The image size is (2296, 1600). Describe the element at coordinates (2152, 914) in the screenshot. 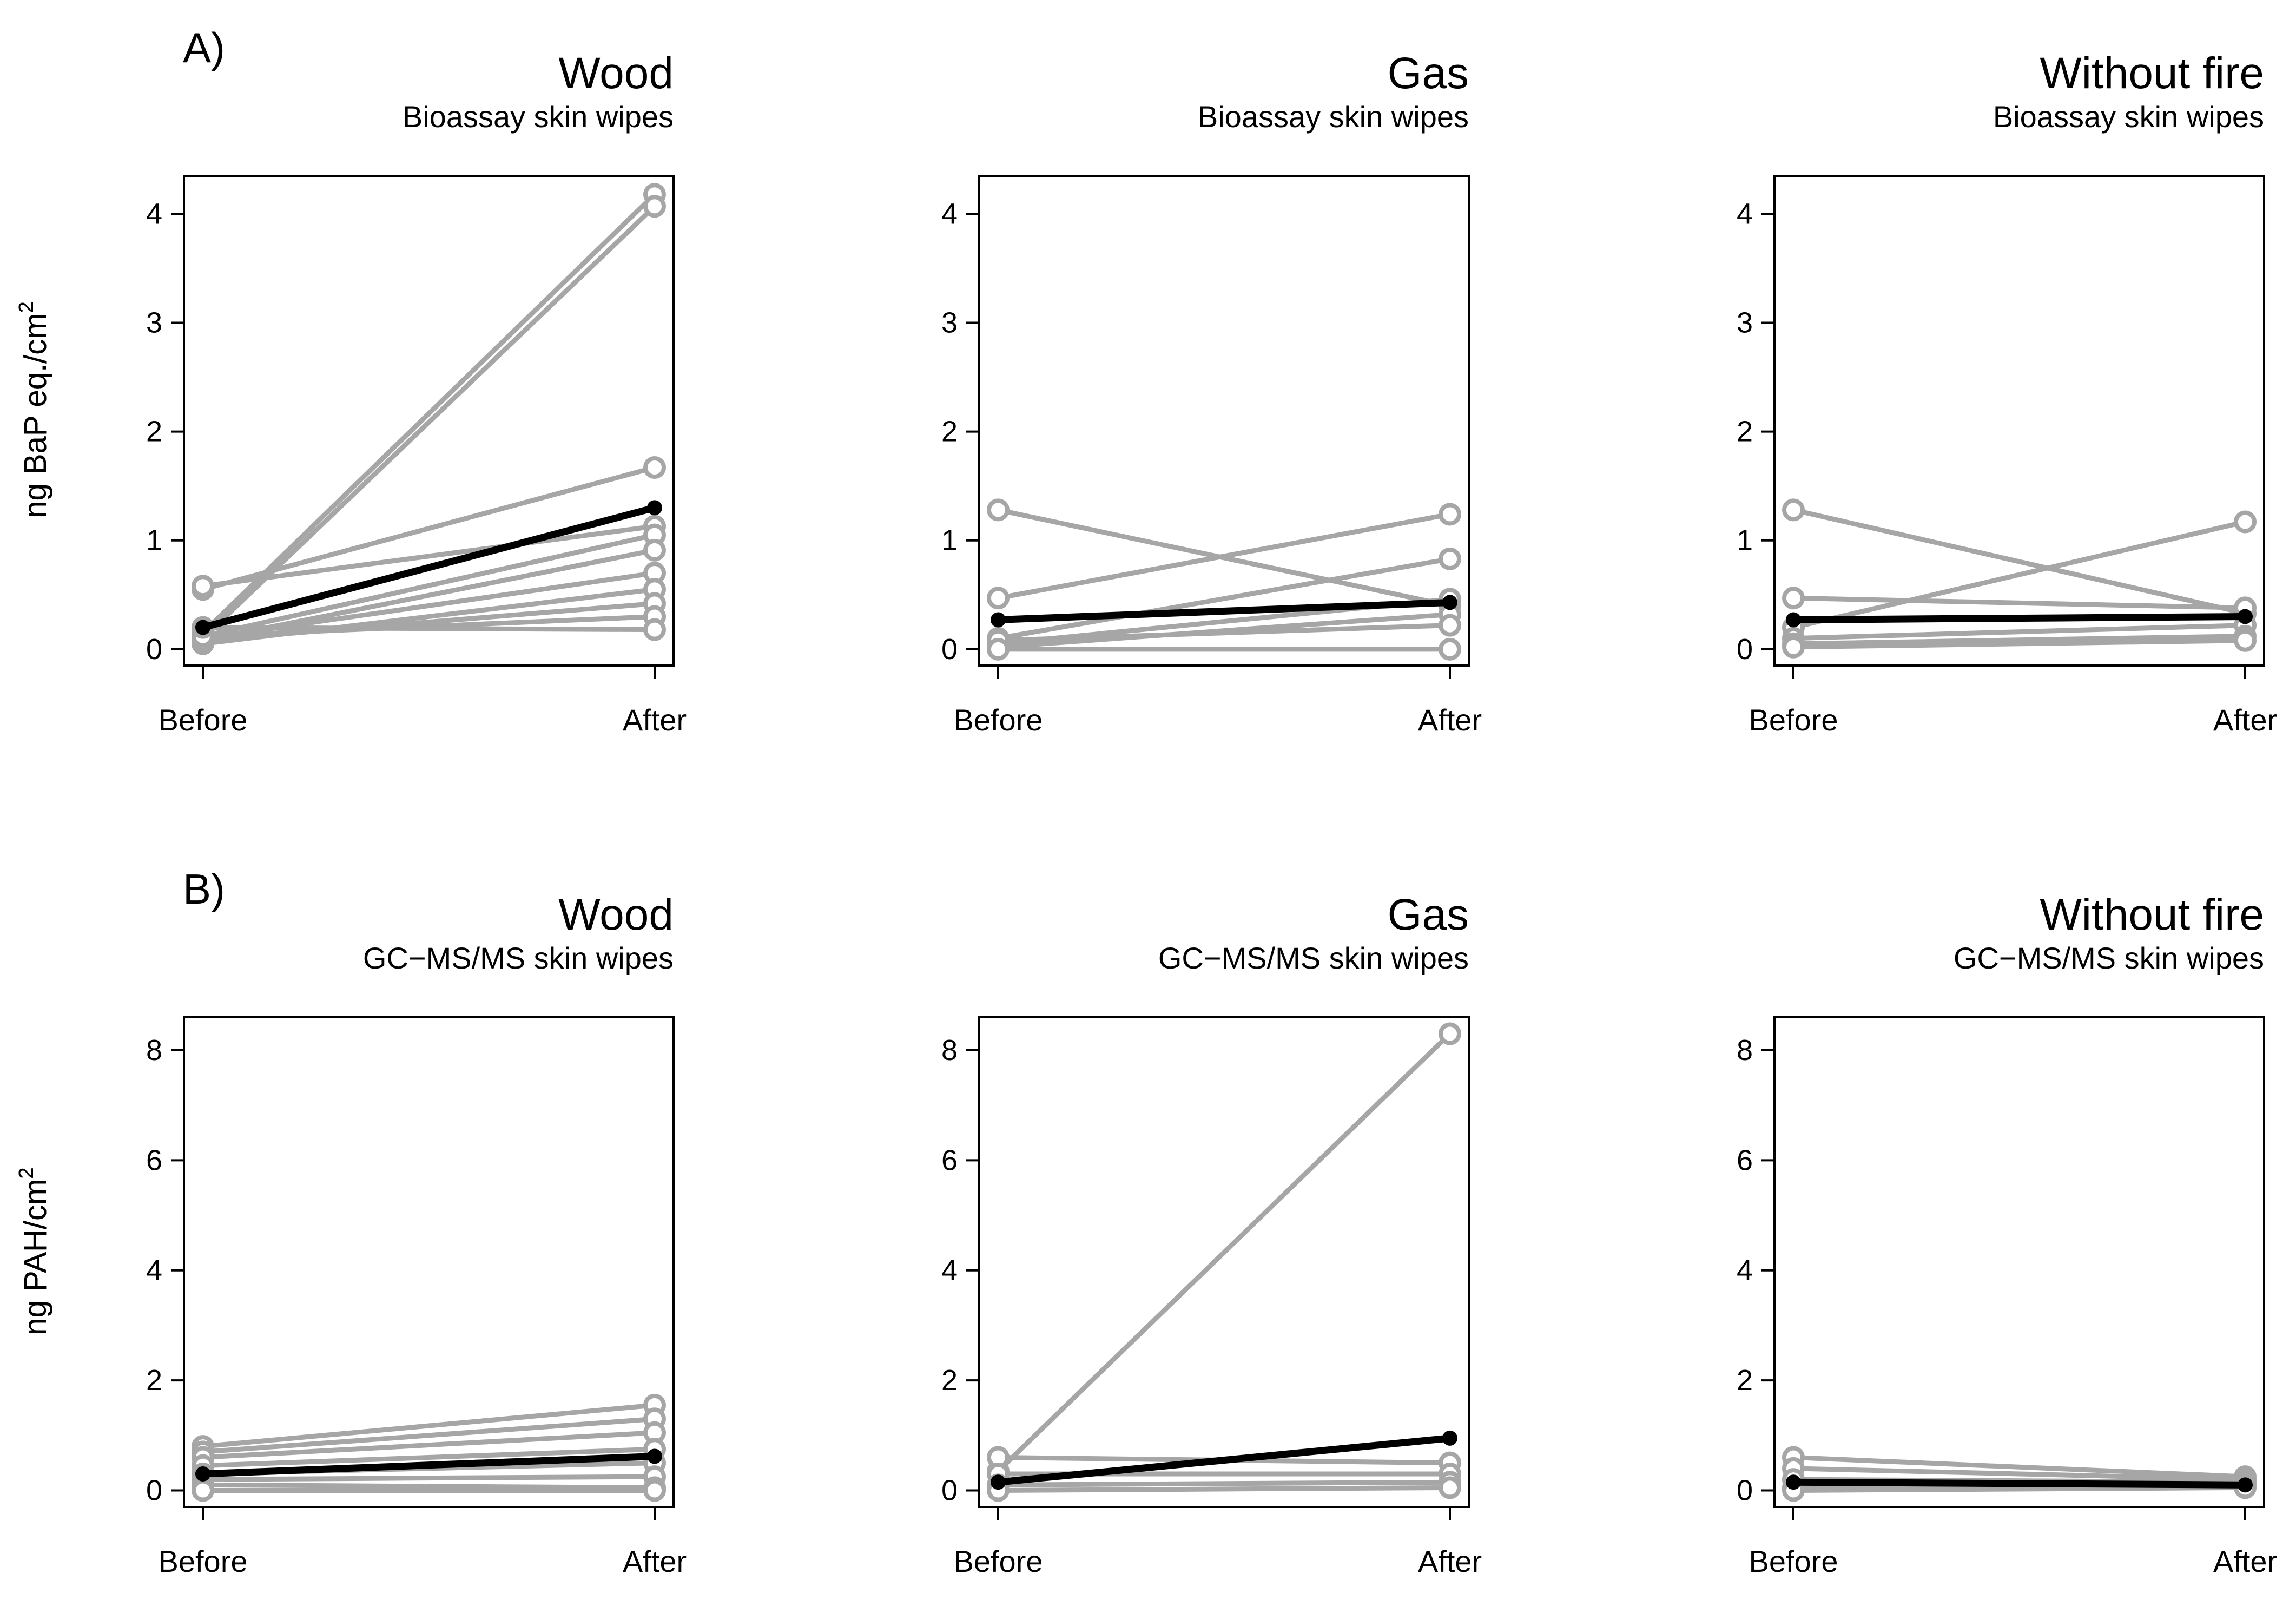

I see `panel-title: Without fire` at that location.